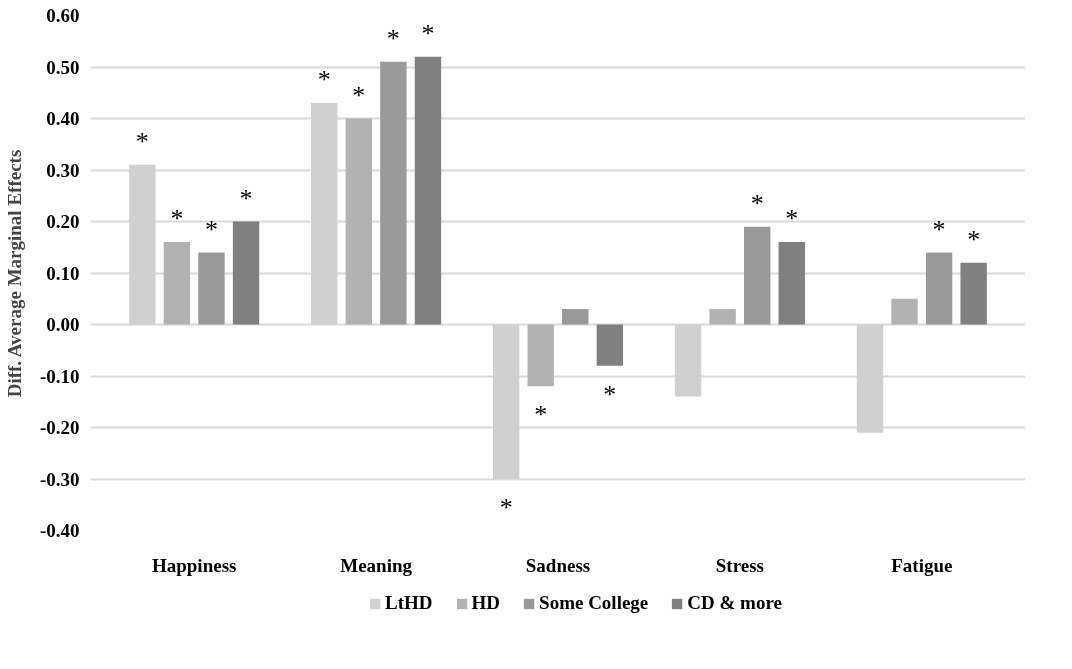 This screenshot has height=669, width=1072. I want to click on y-tick-label: -0.30, so click(59, 479).